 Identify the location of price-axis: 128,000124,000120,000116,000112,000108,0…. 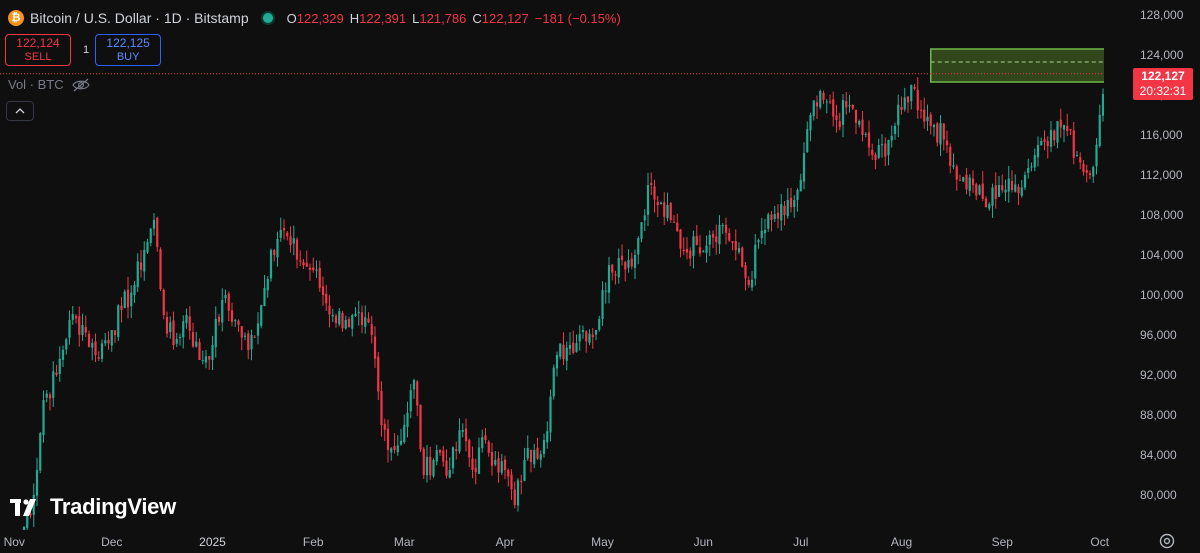
(1152, 265).